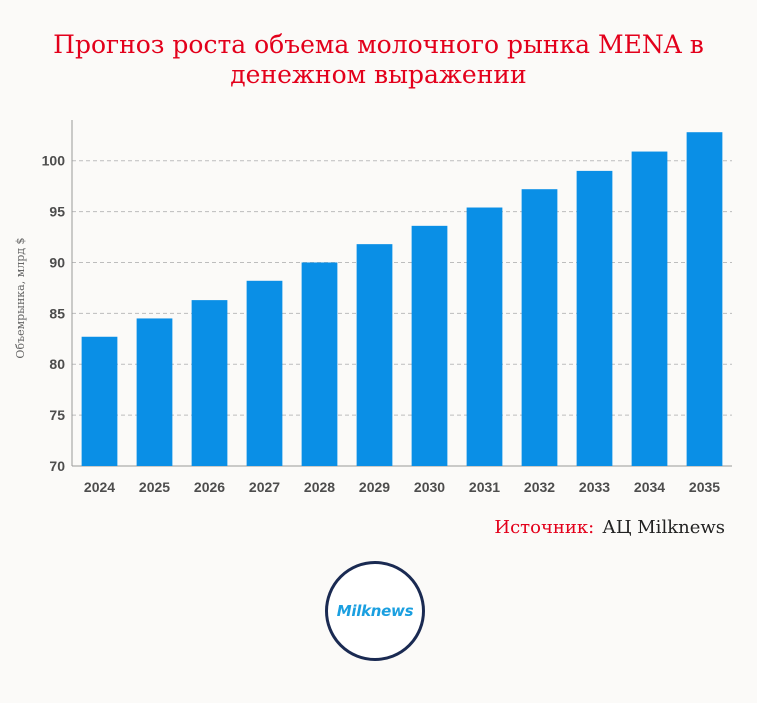 The image size is (757, 703). What do you see at coordinates (539, 487) in the screenshot?
I see `x-tick-label: 2032` at bounding box center [539, 487].